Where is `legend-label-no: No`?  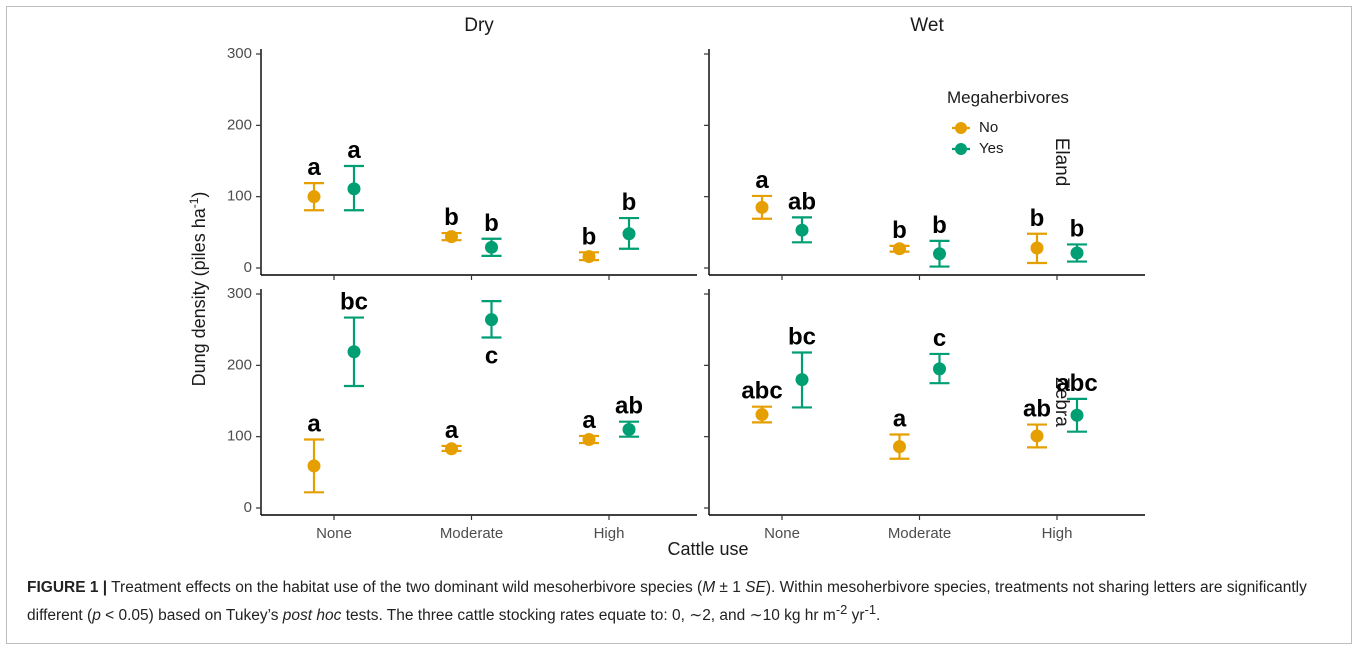 legend-label-no: No is located at coordinates (988, 127).